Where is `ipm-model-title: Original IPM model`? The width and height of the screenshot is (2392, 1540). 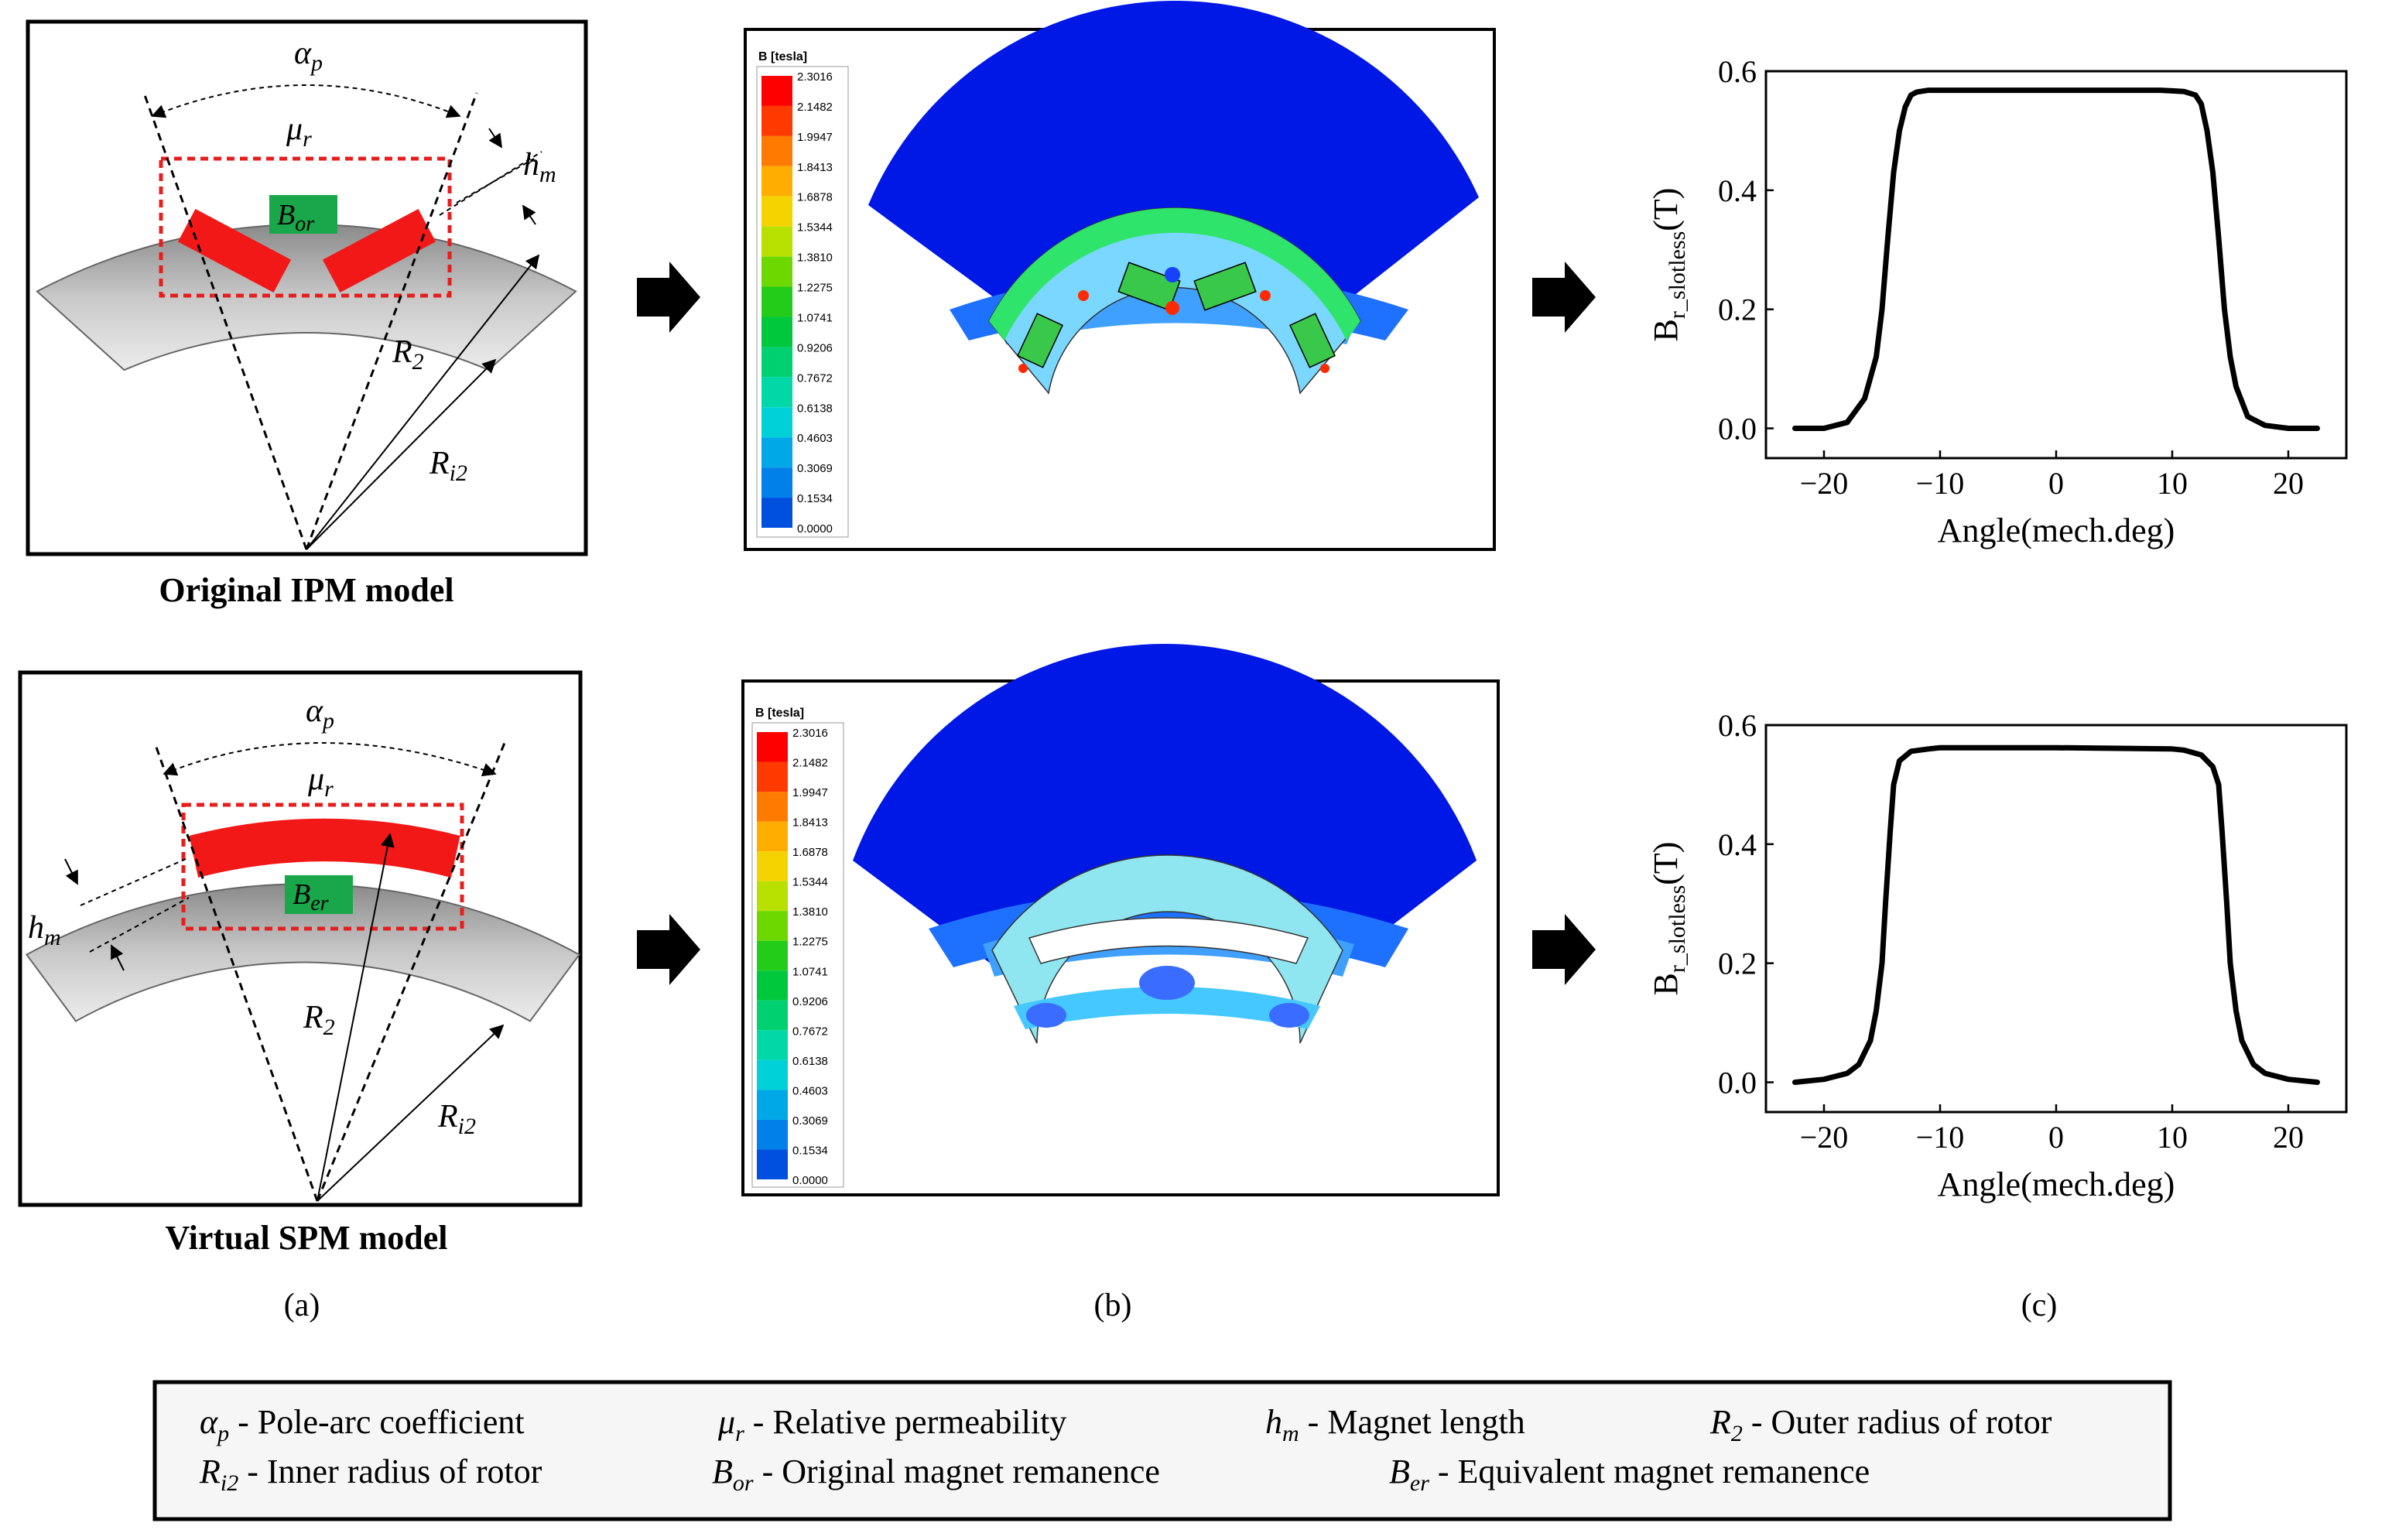
ipm-model-title: Original IPM model is located at coordinates (306, 590).